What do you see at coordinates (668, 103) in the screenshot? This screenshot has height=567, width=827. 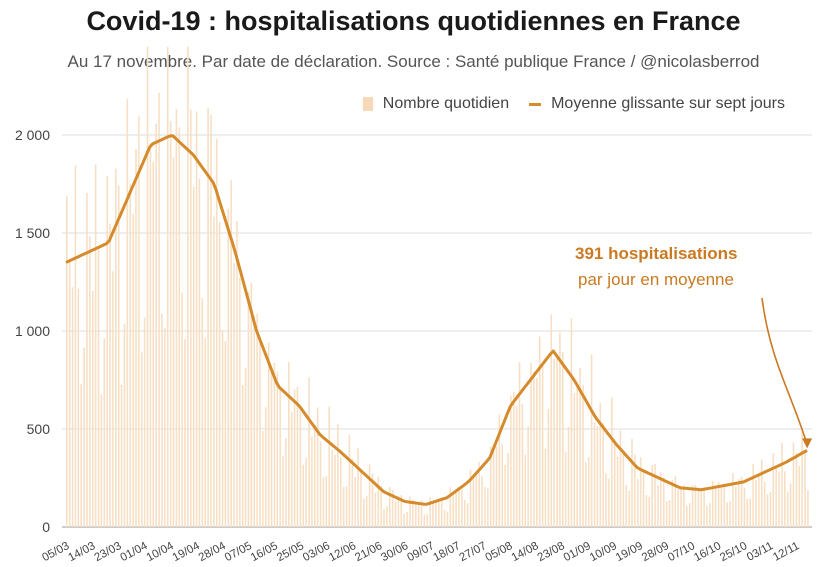 I see `legend-label-average: Moyenne glissante sur sept jours` at bounding box center [668, 103].